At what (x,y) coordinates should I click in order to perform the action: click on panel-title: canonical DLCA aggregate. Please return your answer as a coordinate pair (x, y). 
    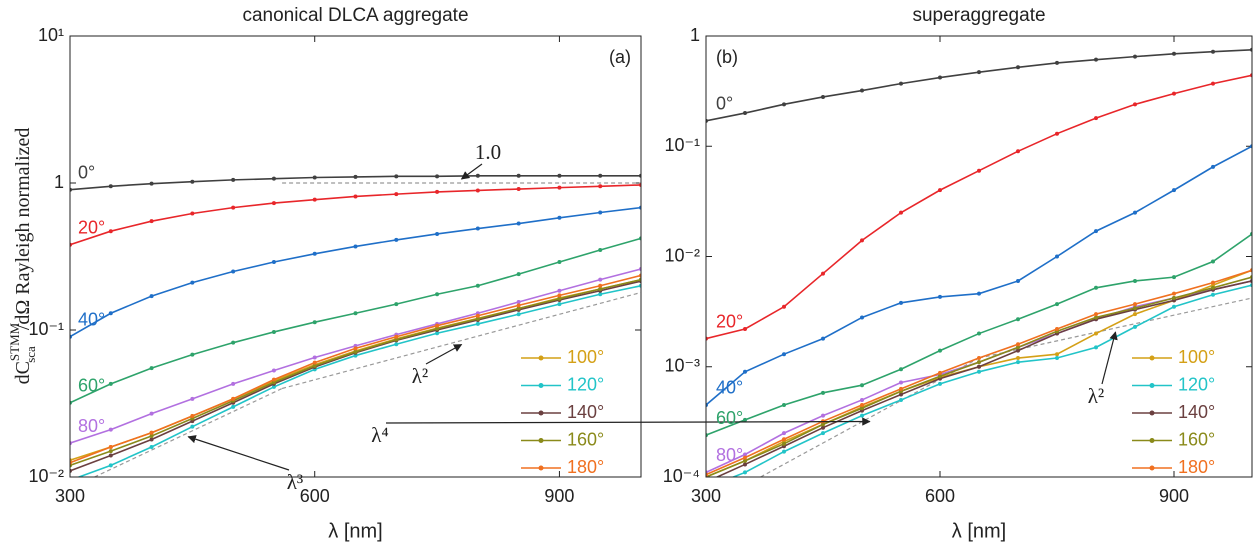
    Looking at the image, I should click on (355, 15).